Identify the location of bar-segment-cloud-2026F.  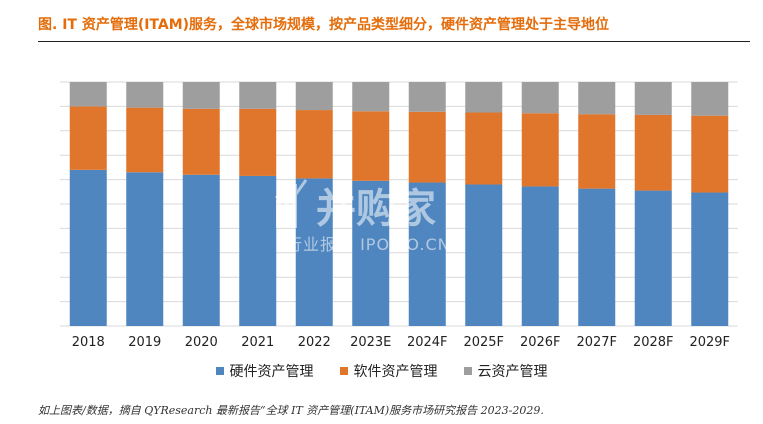
(540, 98).